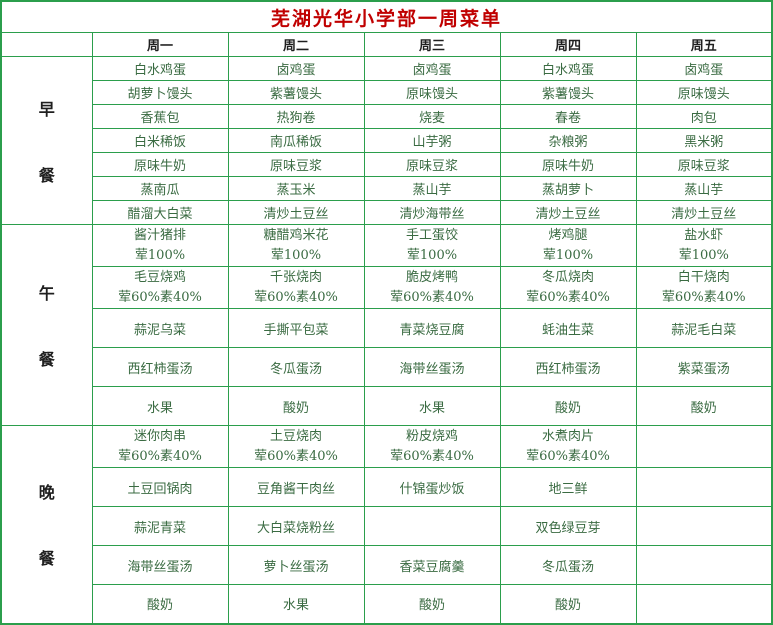 The image size is (773, 625). I want to click on dish-line: 盐水虾, so click(704, 235).